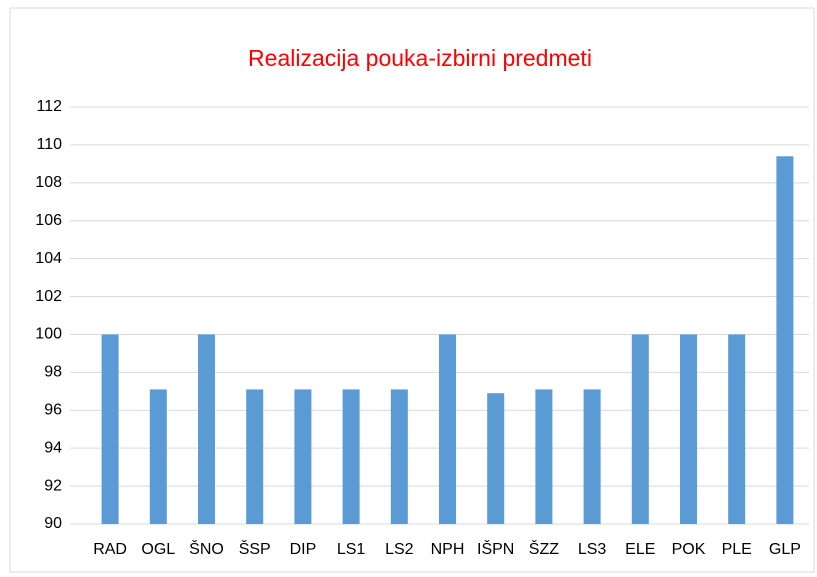 This screenshot has height=577, width=817. I want to click on y-tick-label: 108, so click(48, 182).